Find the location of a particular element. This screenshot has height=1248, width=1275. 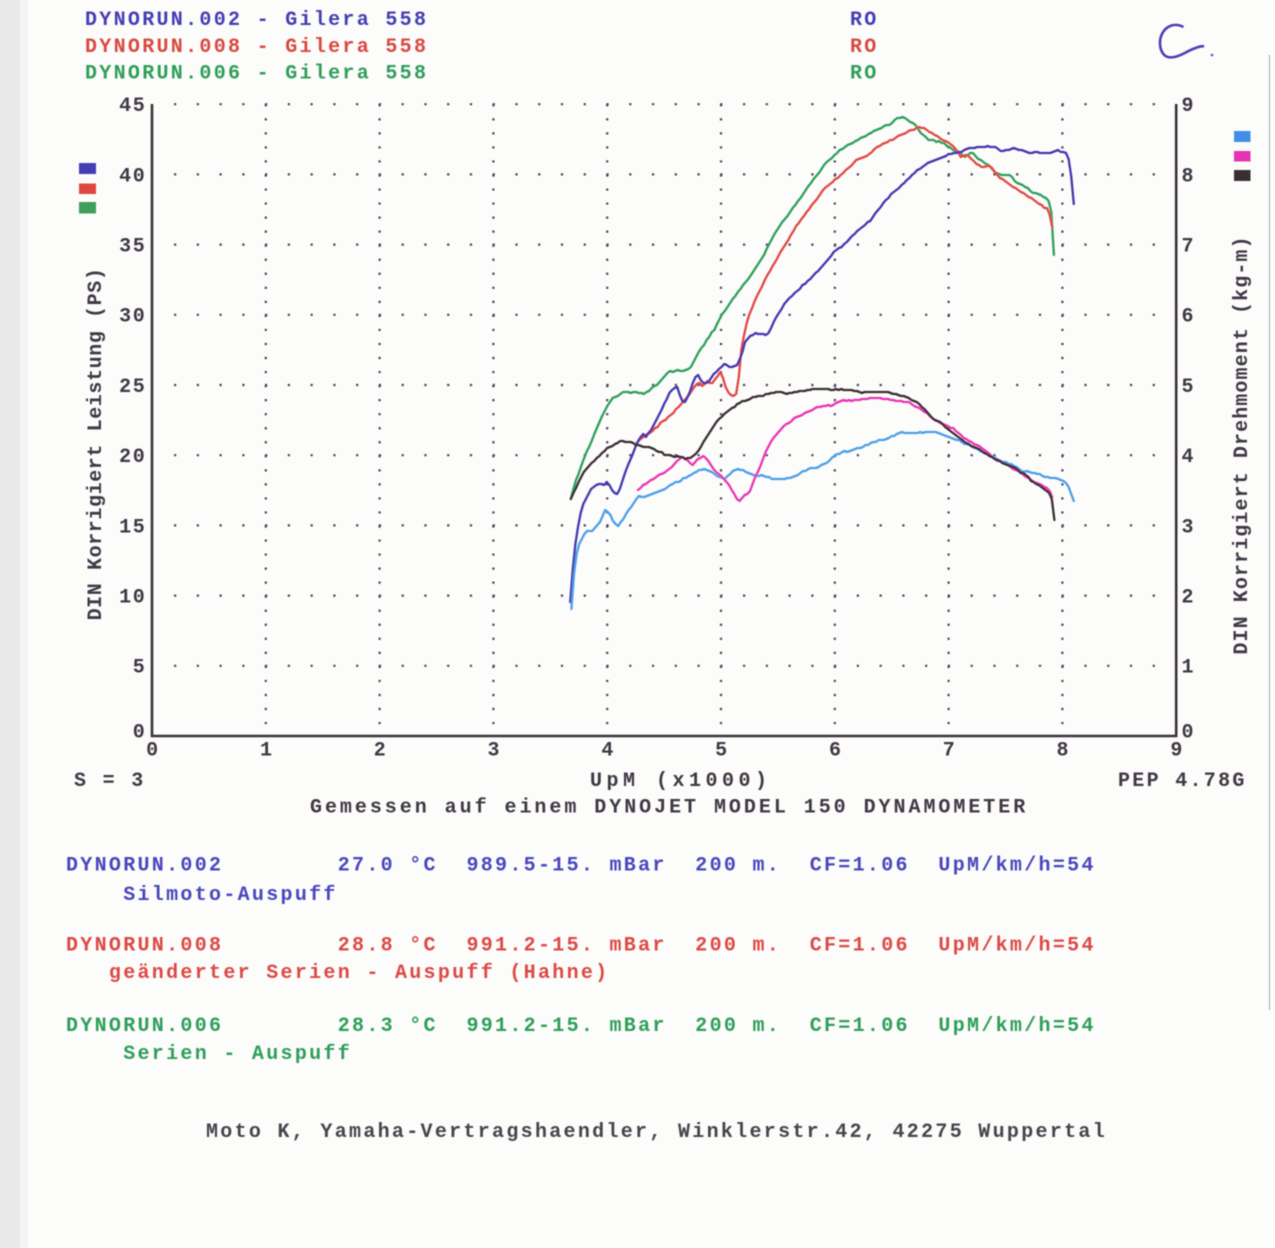

svg-text: S = 3 is located at coordinates (110, 781).